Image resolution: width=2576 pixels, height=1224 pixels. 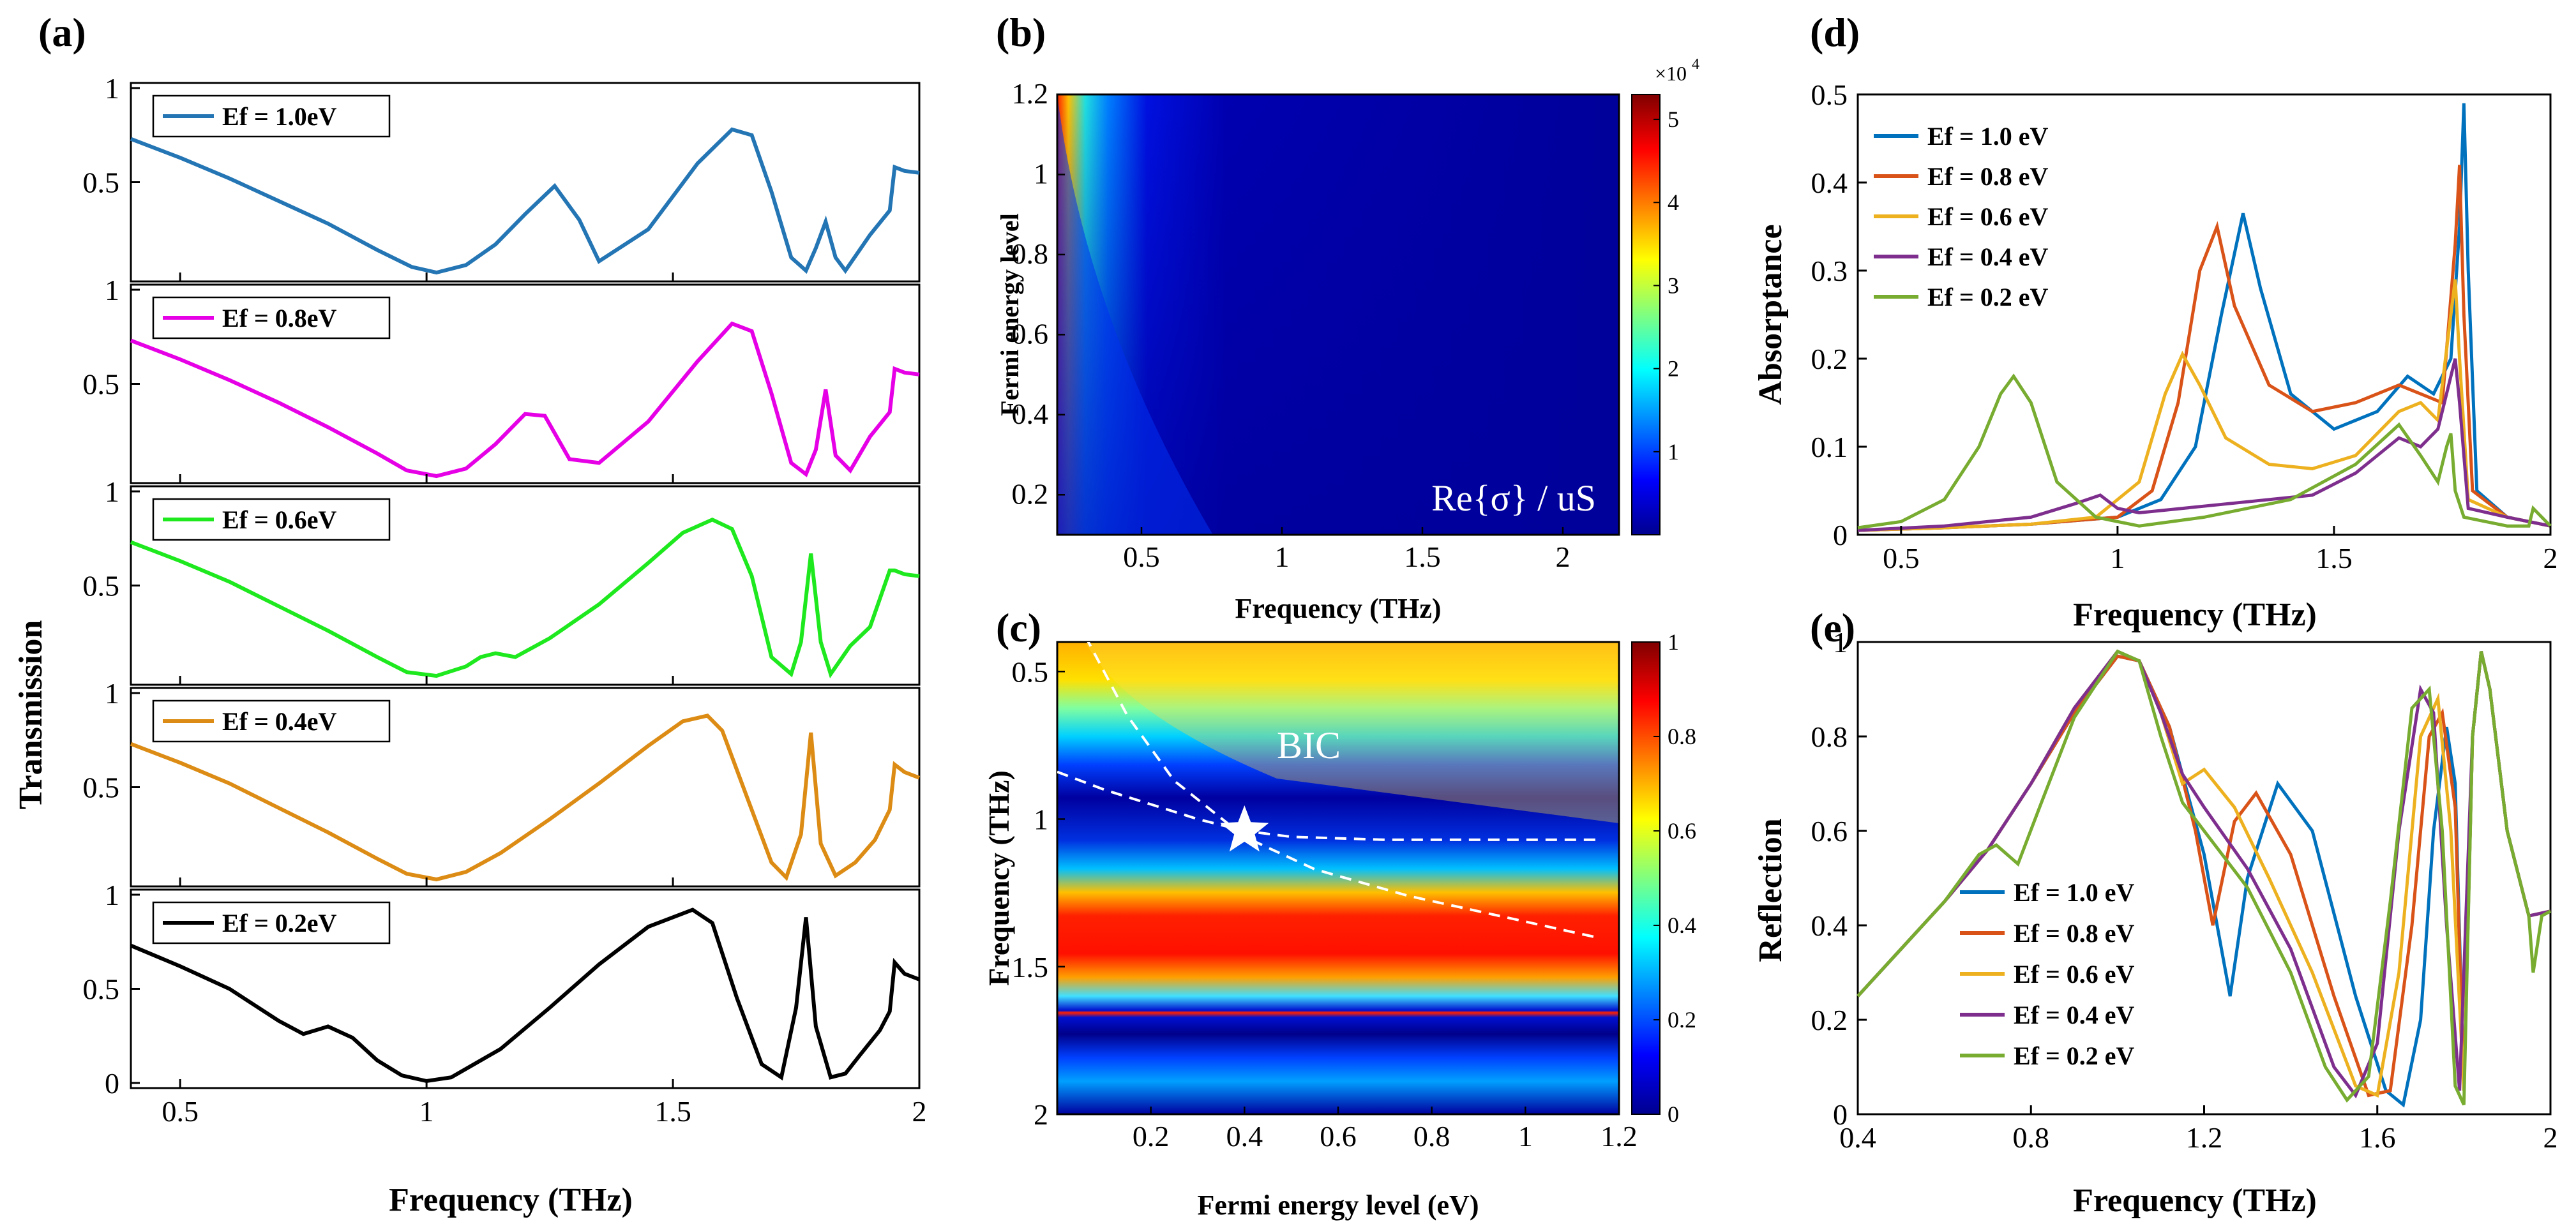 What do you see at coordinates (1619, 1136) in the screenshot?
I see `c-x-tick-label: 1.2` at bounding box center [1619, 1136].